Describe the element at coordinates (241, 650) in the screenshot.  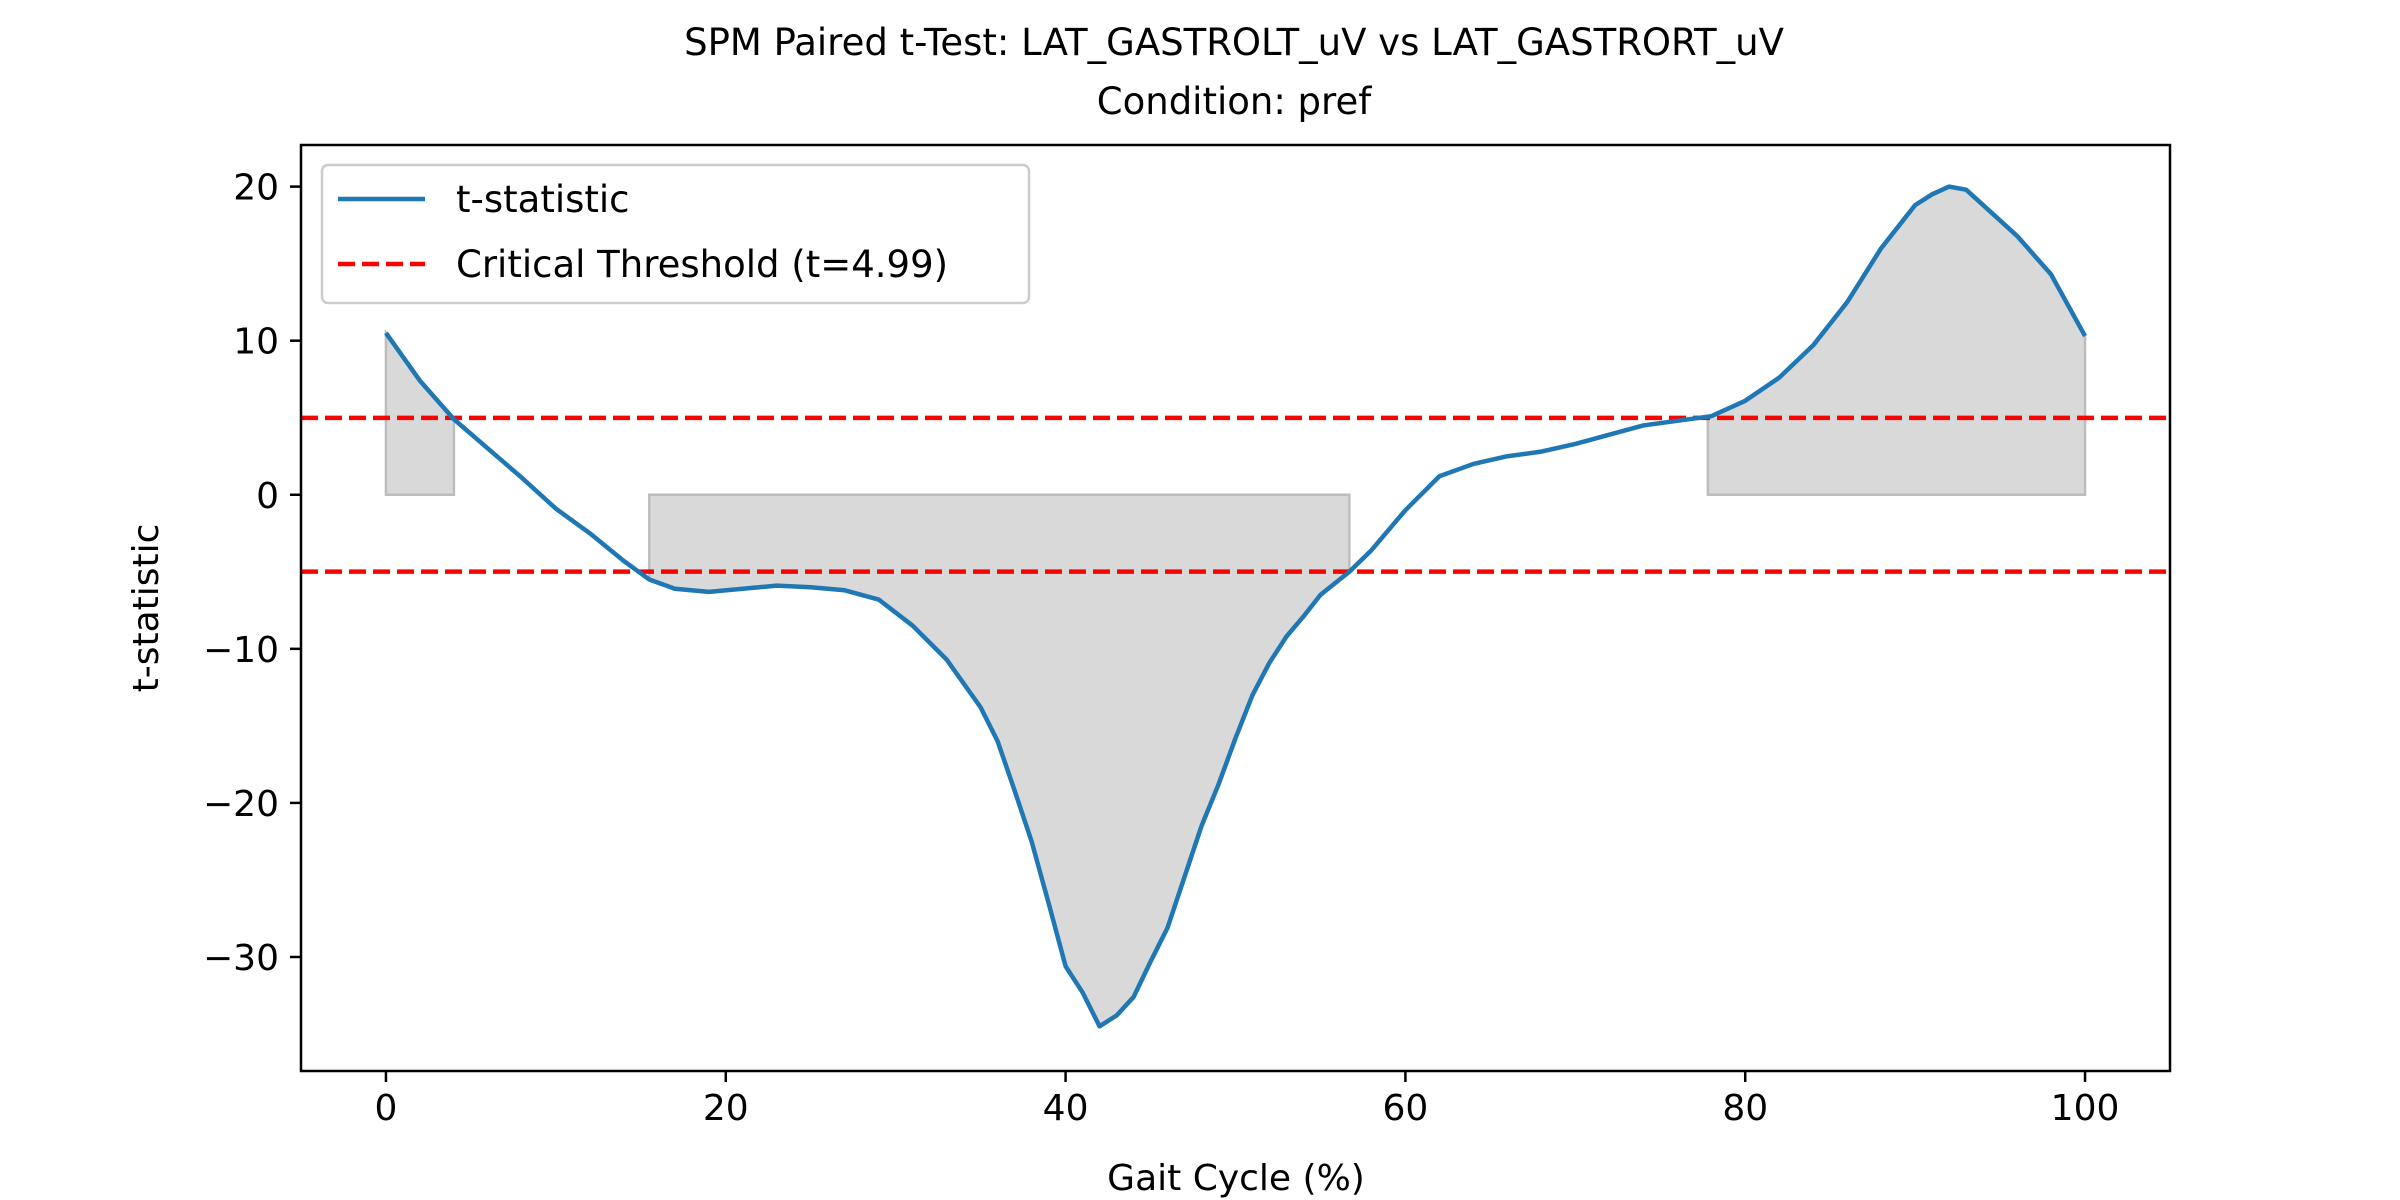
I see `y-tick-label: −10` at that location.